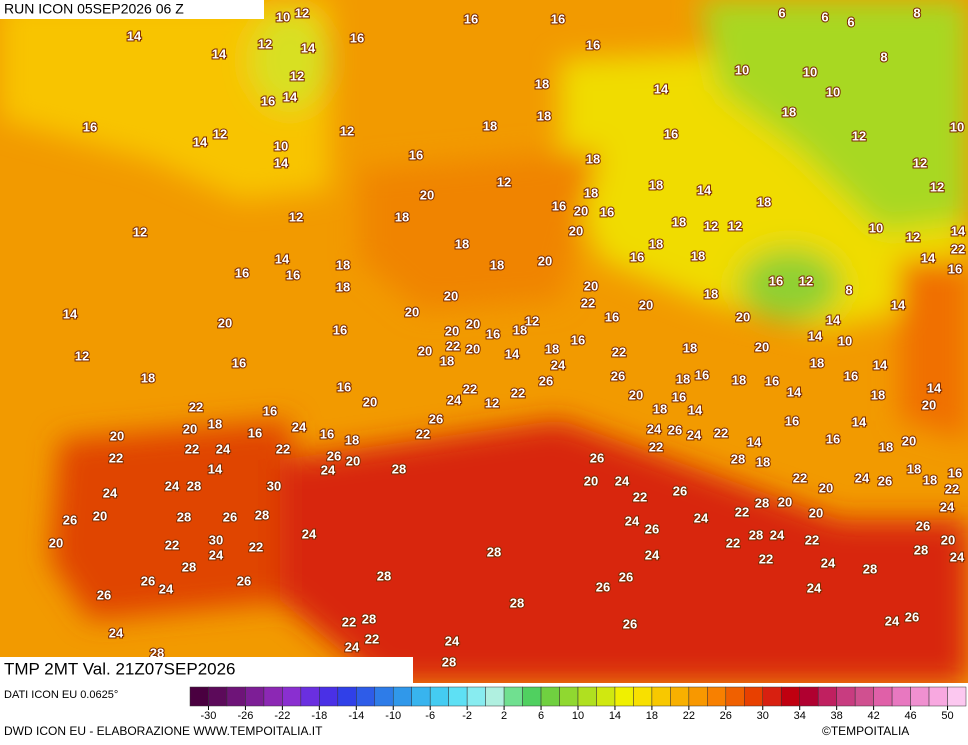  What do you see at coordinates (947, 716) in the screenshot?
I see `colorbar-tick-label: 50` at bounding box center [947, 716].